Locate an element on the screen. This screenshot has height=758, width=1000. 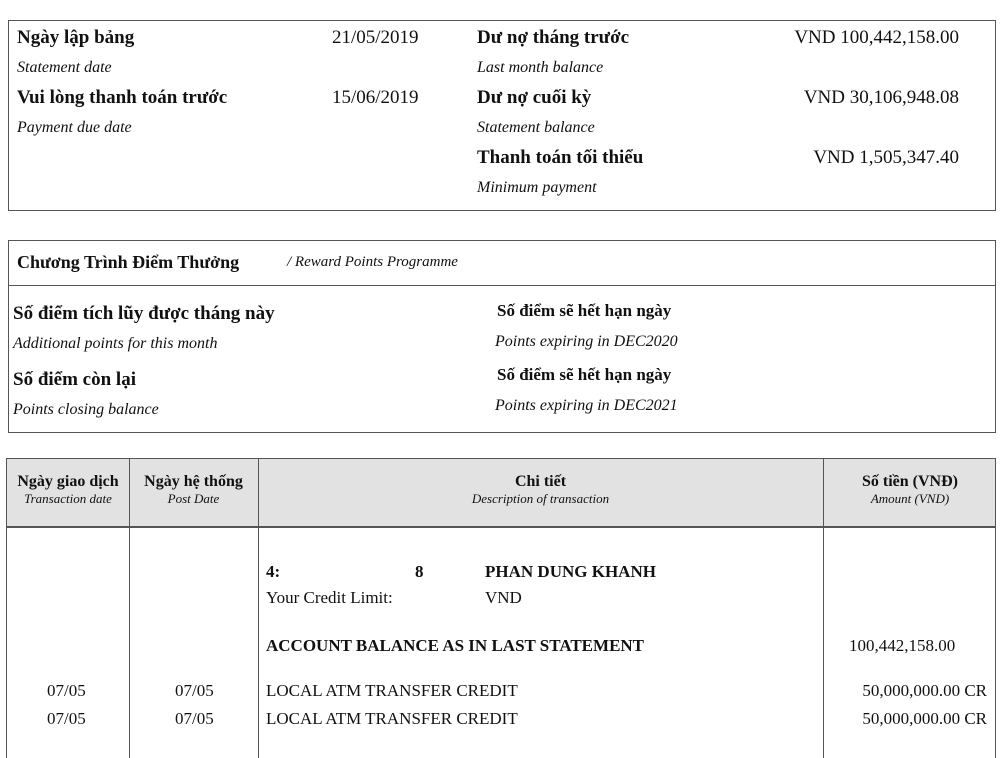
statement-date-sub: Statement date is located at coordinates (64, 67).